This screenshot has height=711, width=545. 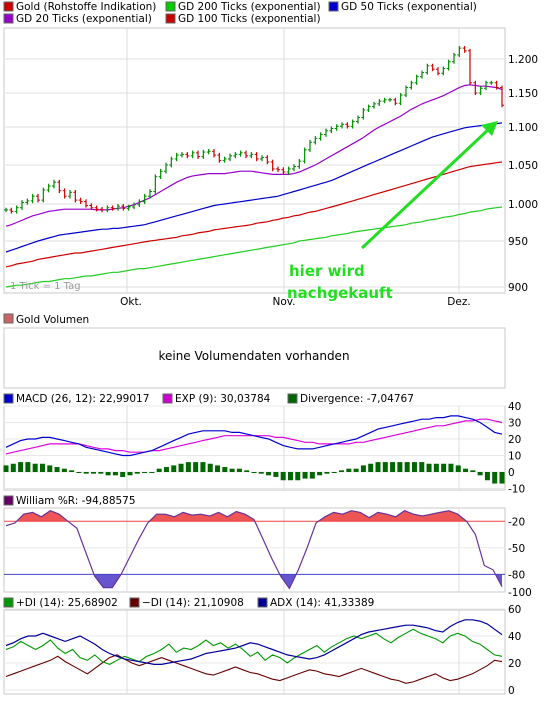 I want to click on y-tick-label: -100, so click(x=520, y=593).